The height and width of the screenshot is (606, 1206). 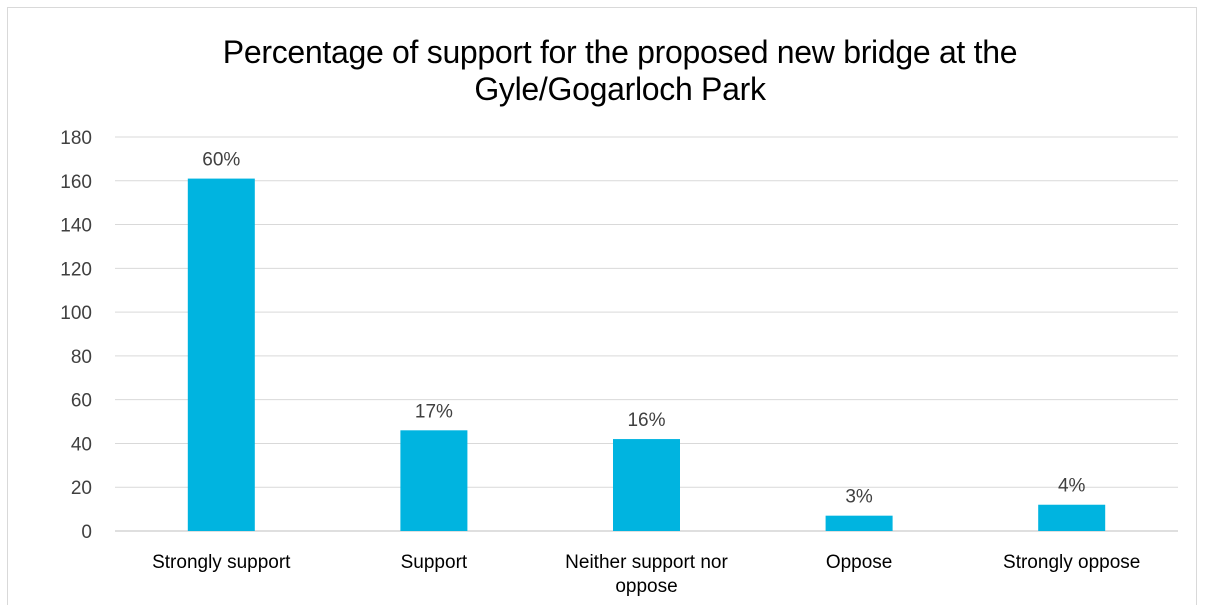 I want to click on x-tick-label: Oppose, so click(x=859, y=562).